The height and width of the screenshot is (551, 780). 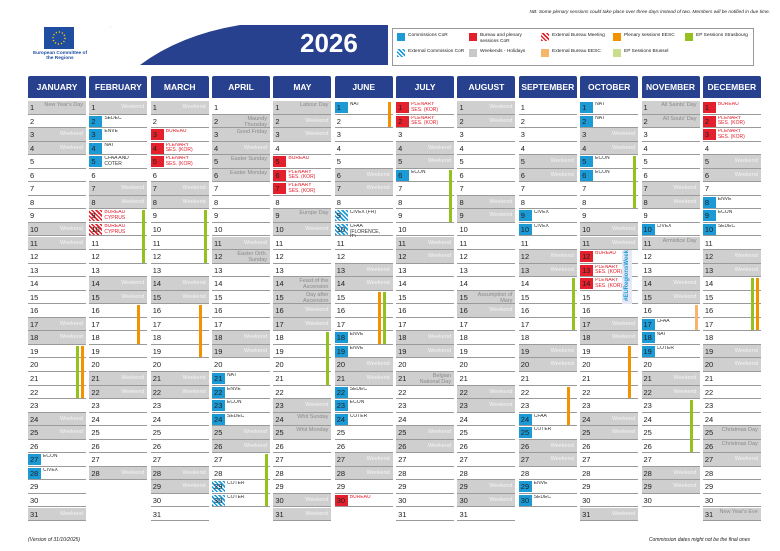 What do you see at coordinates (63, 105) in the screenshot?
I see `holiday-label: New Year's Day` at bounding box center [63, 105].